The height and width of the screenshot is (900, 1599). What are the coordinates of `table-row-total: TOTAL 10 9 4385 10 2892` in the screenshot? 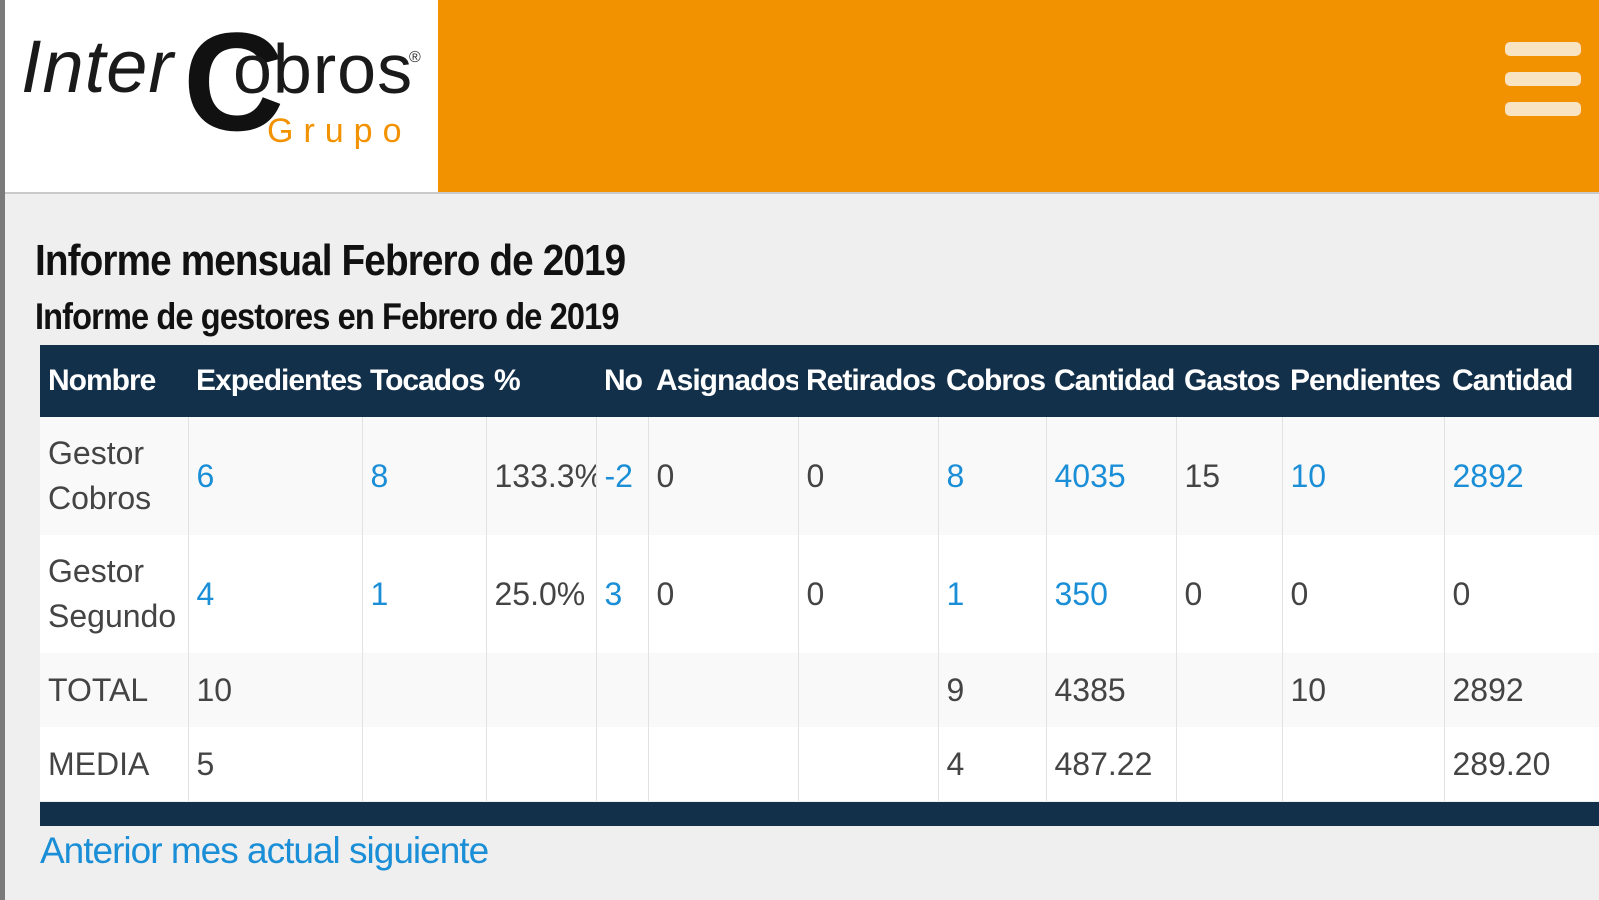 It's located at (819, 690).